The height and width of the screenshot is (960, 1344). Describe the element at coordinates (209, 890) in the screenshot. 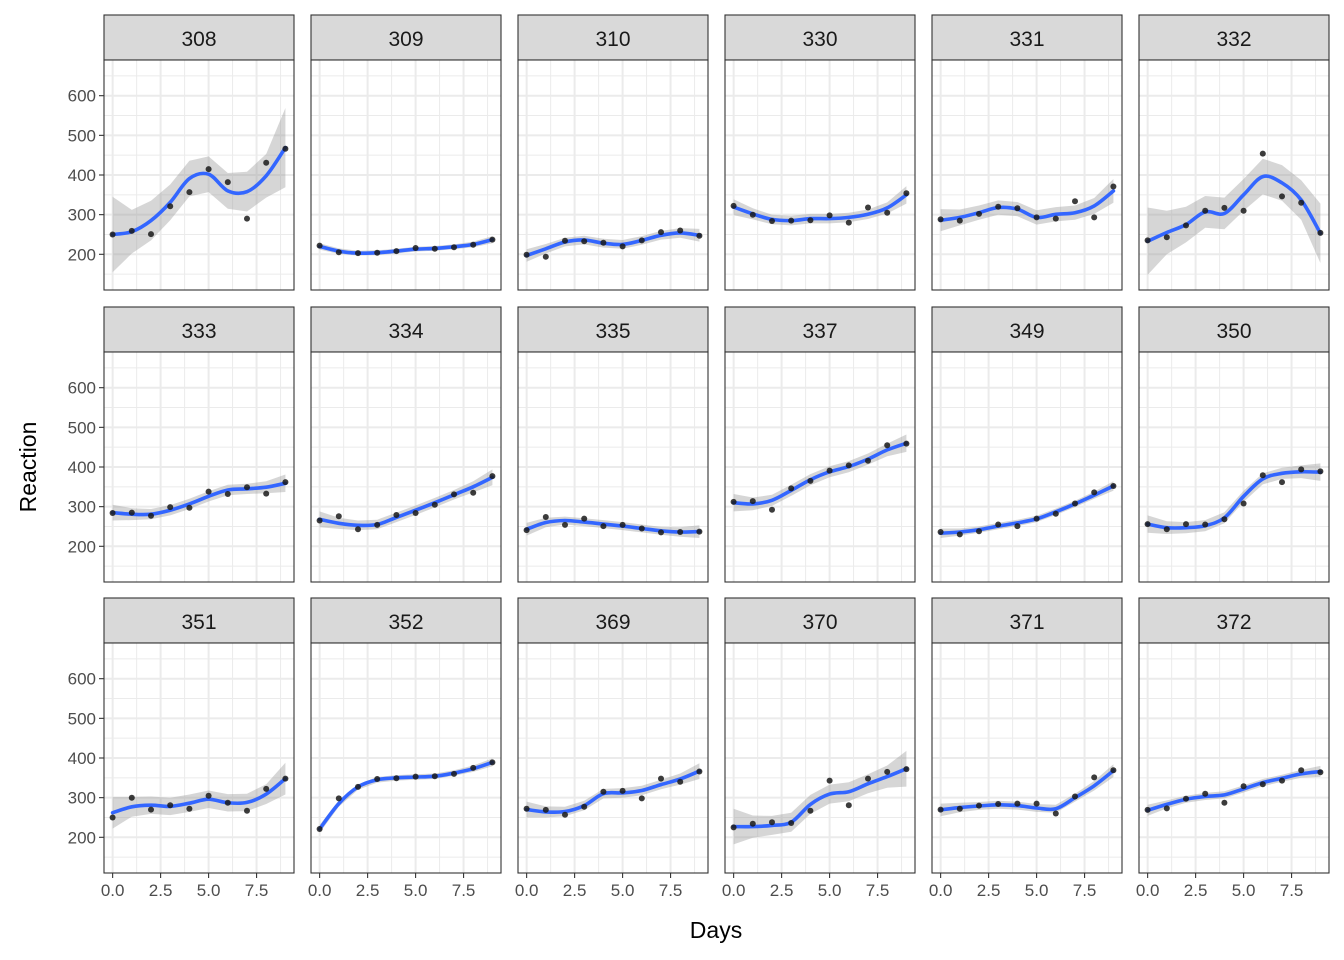

I see `x-tick-label: 5.0` at that location.